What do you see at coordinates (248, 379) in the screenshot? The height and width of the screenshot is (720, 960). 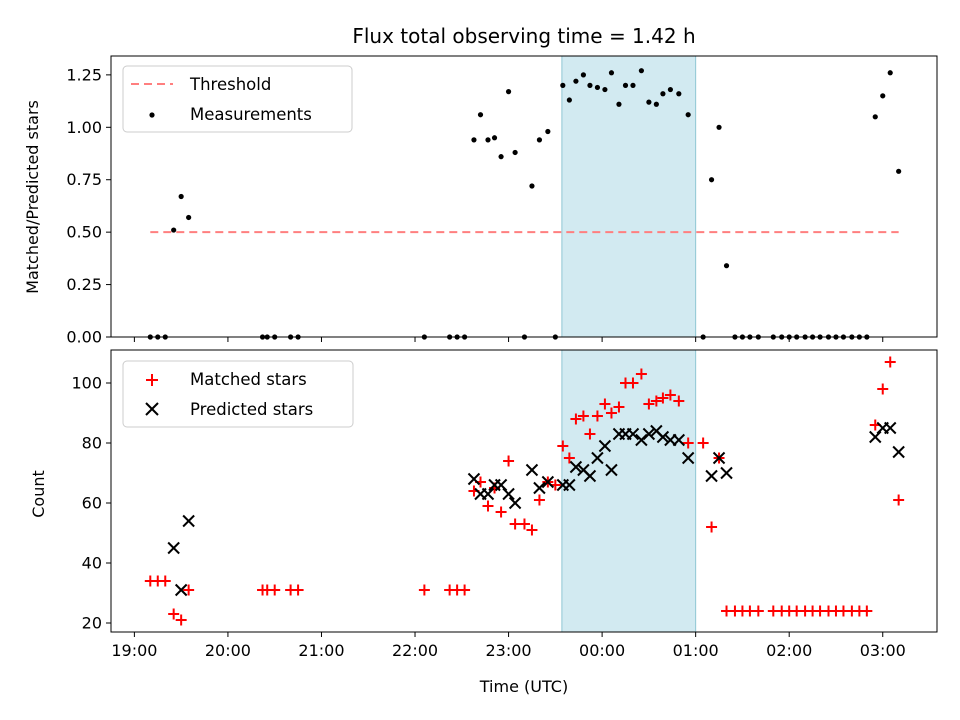 I see `legend-matched-label: Matched stars` at bounding box center [248, 379].